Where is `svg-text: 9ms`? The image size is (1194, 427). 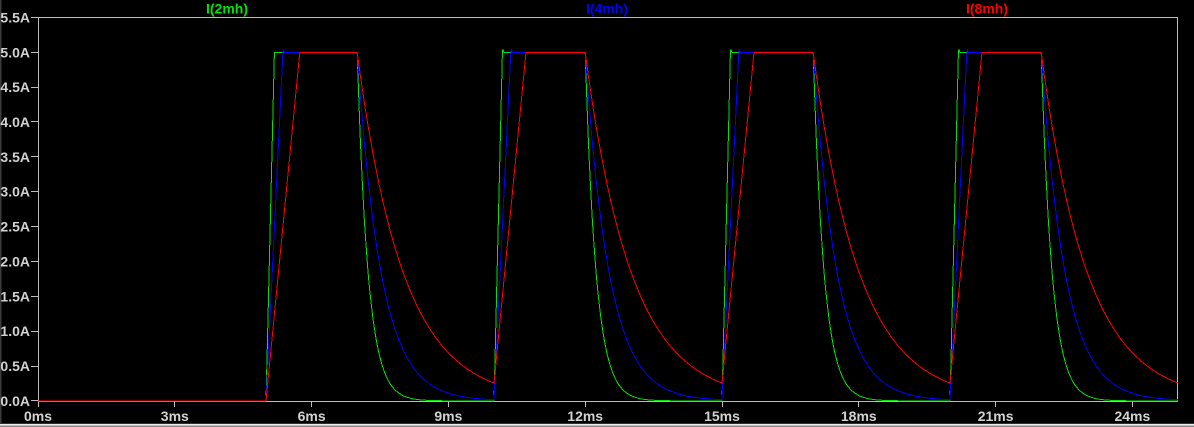
svg-text: 9ms is located at coordinates (448, 416).